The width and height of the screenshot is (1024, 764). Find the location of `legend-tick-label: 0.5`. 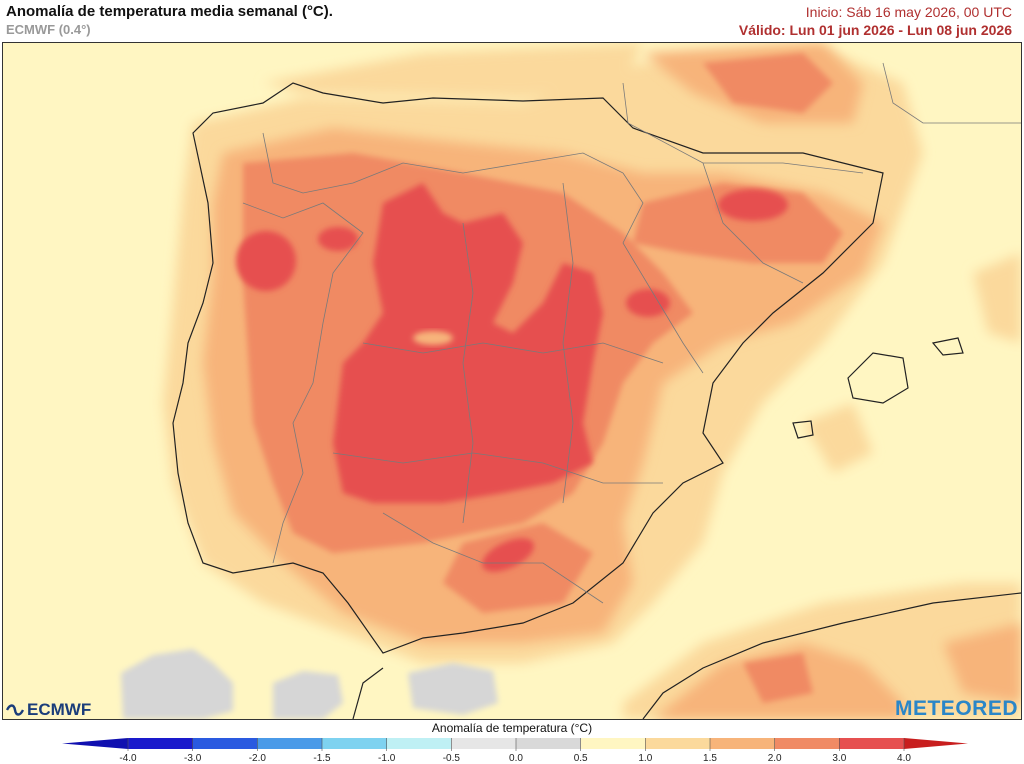

legend-tick-label: 0.5 is located at coordinates (581, 758).